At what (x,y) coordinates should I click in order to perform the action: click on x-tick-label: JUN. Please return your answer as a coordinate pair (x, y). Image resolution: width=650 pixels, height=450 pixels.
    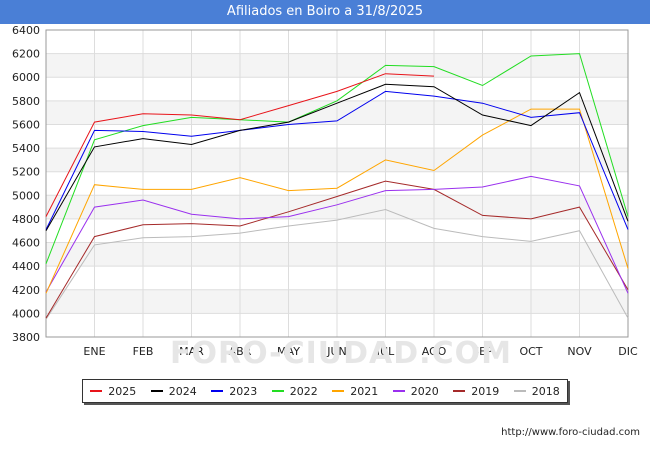
    Looking at the image, I should click on (336, 351).